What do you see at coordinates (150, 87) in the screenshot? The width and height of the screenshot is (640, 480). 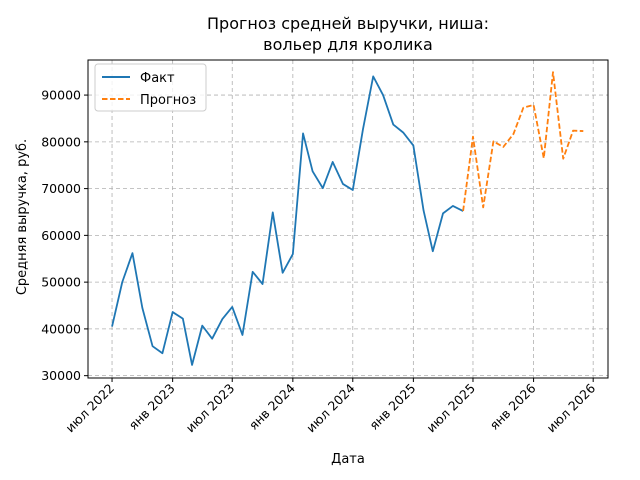 I see `legend: Факт Прогноз` at bounding box center [150, 87].